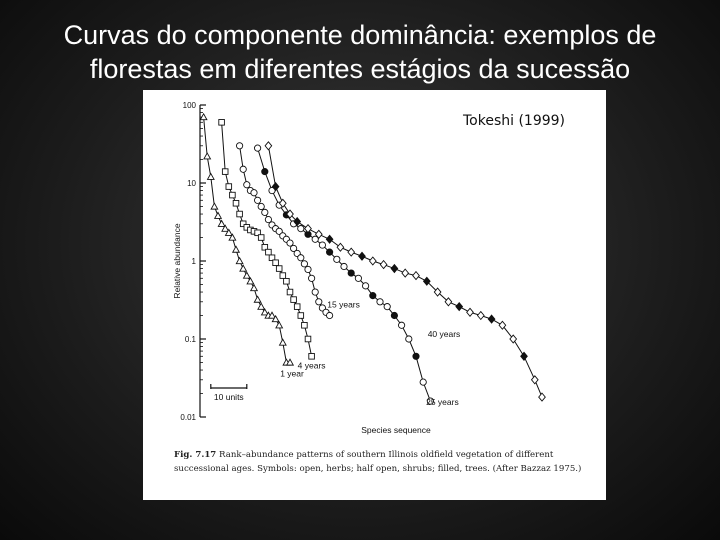 The height and width of the screenshot is (540, 720). Describe the element at coordinates (312, 365) in the screenshot. I see `series-label: 4 years` at that location.